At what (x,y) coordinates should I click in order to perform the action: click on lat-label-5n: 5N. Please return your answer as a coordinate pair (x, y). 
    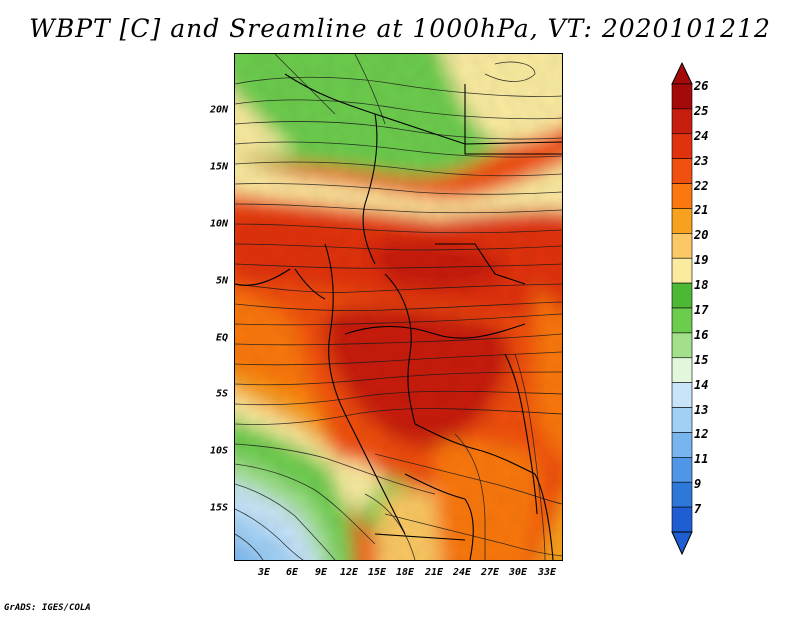
    Looking at the image, I should click on (221, 281).